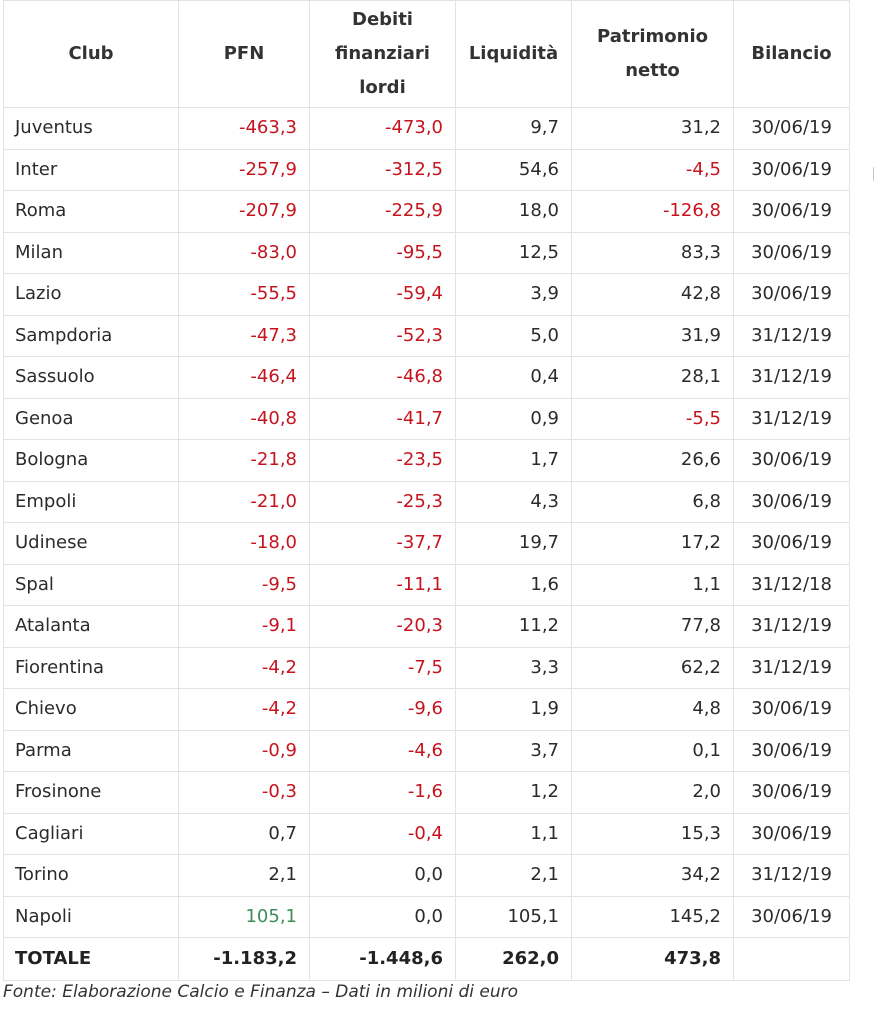  Describe the element at coordinates (652, 543) in the screenshot. I see `patrimonio-value: 17,2` at that location.